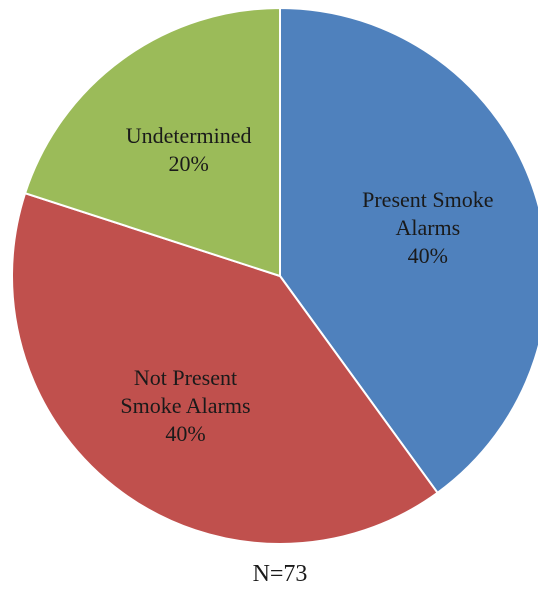 This screenshot has height=594, width=538. Describe the element at coordinates (427, 199) in the screenshot. I see `pie-category-label: Present Smoke` at that location.